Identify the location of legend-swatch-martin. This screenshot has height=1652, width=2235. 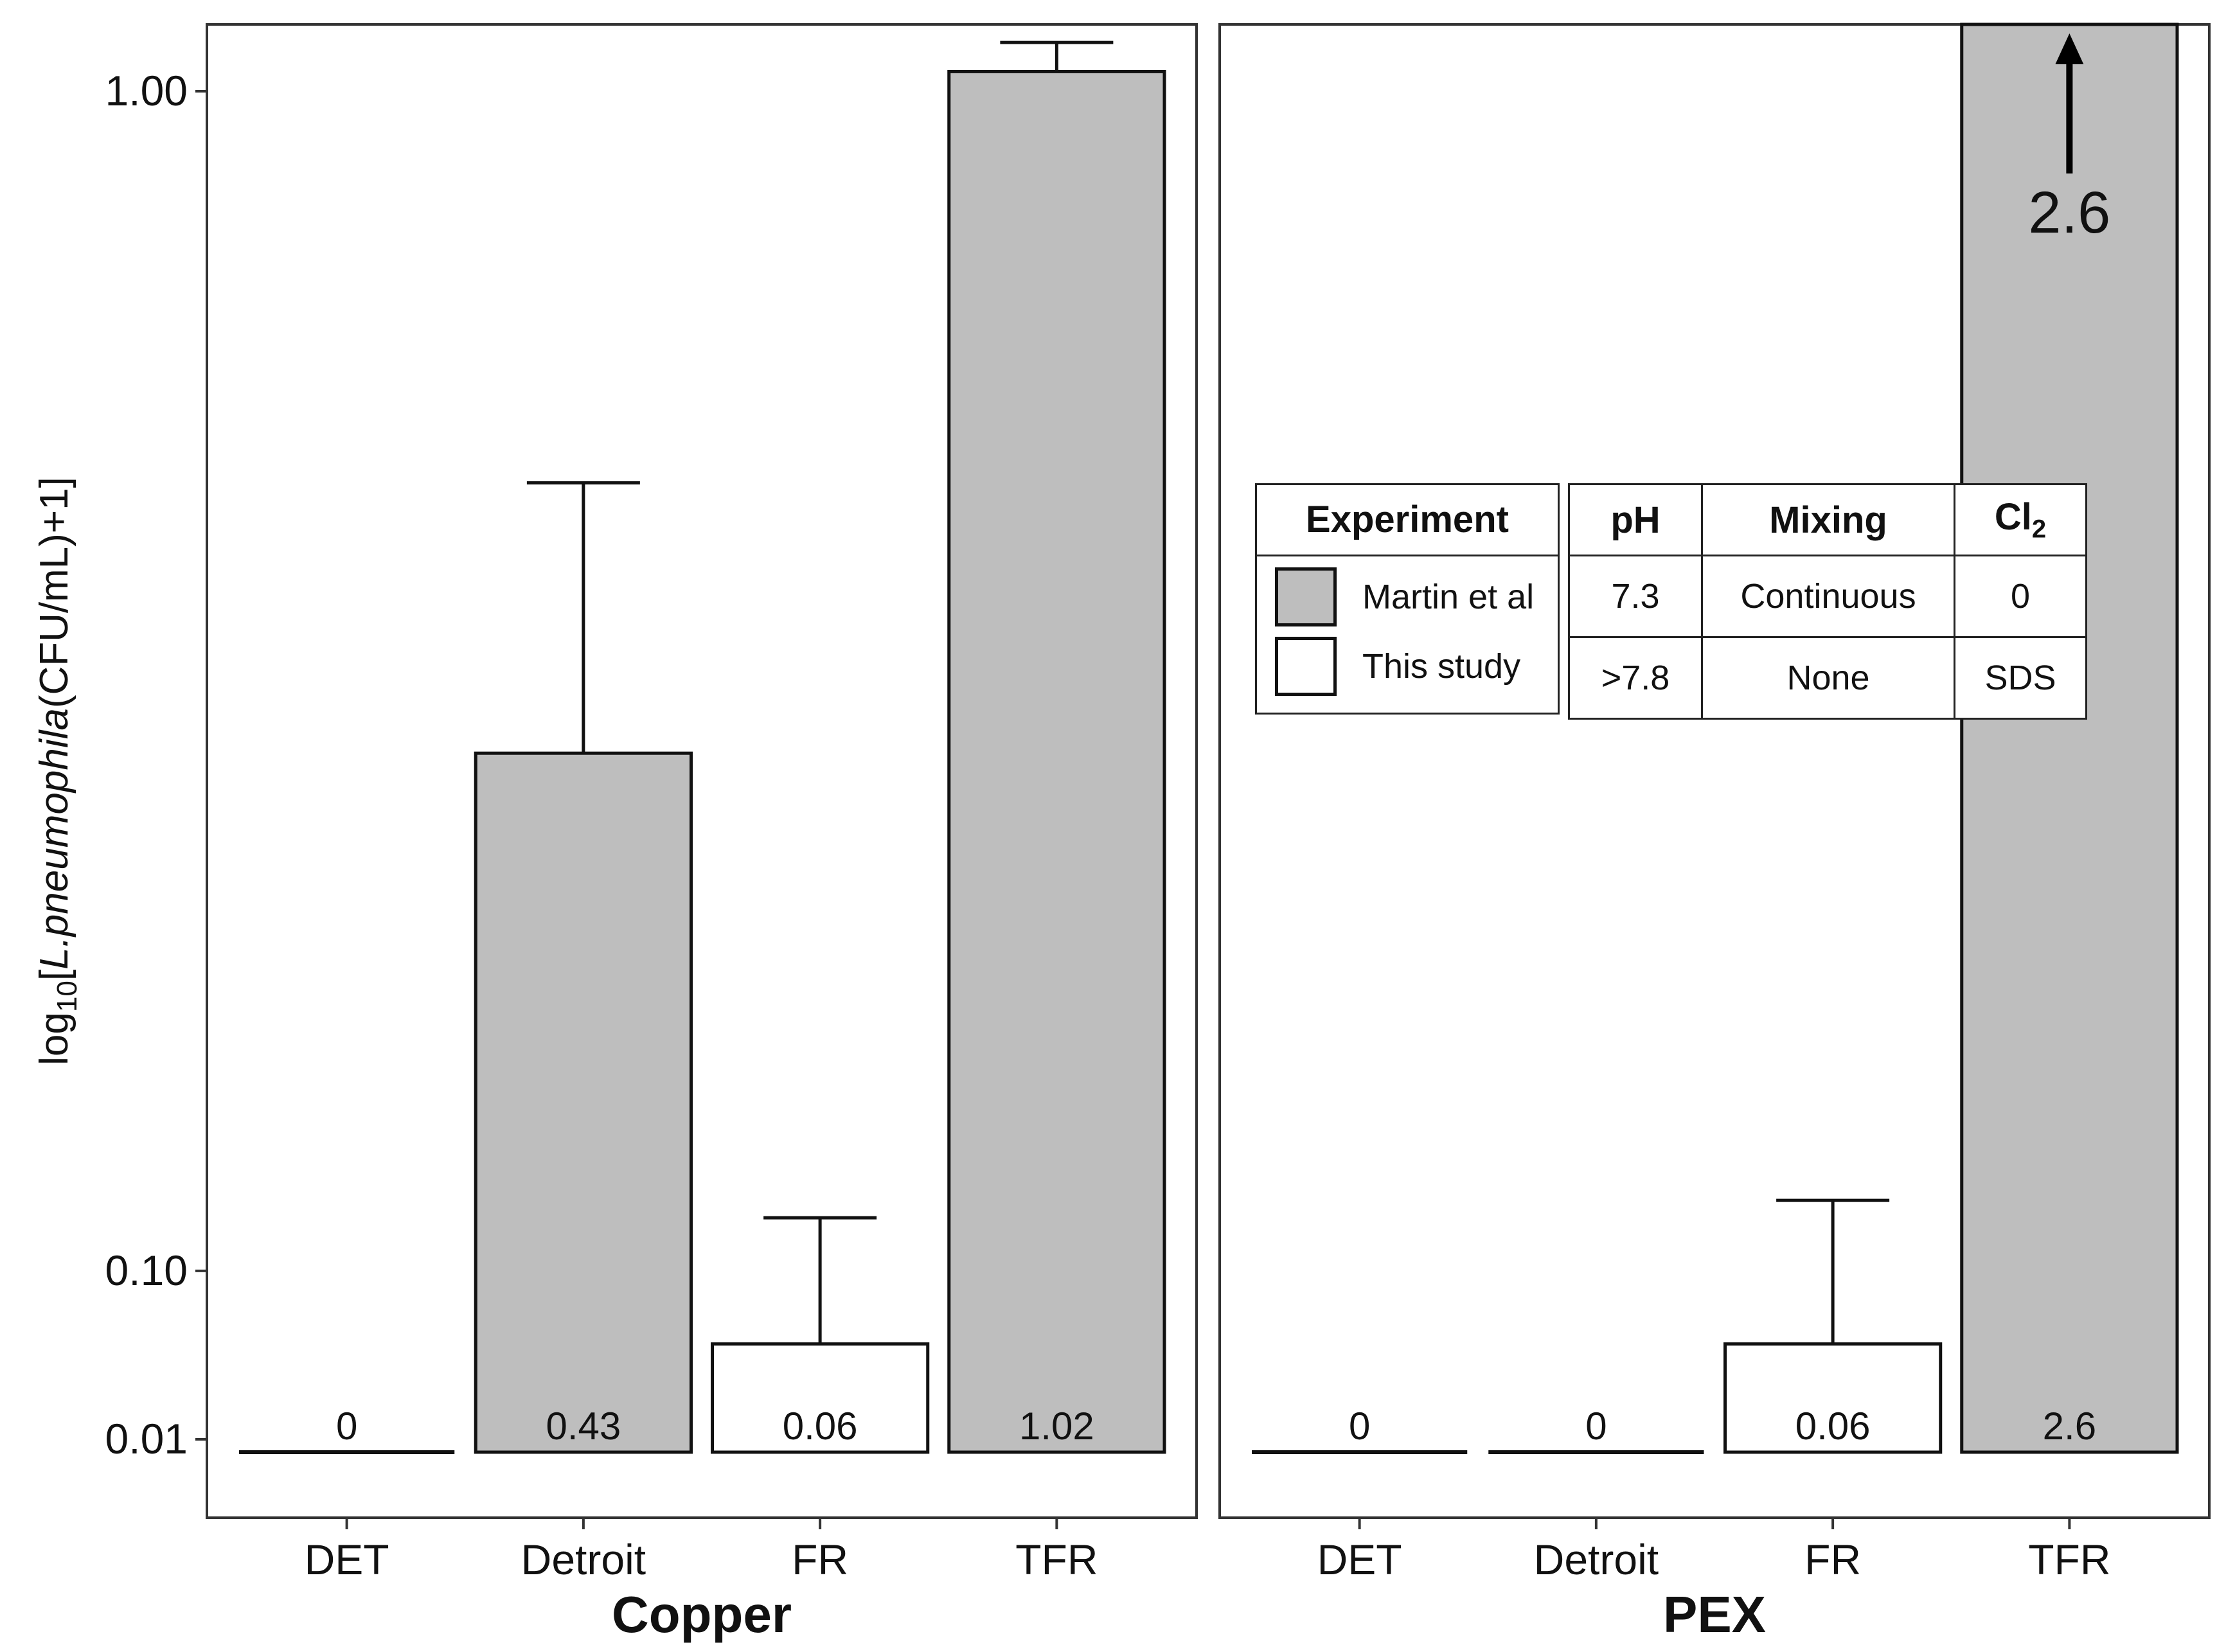
(1306, 596).